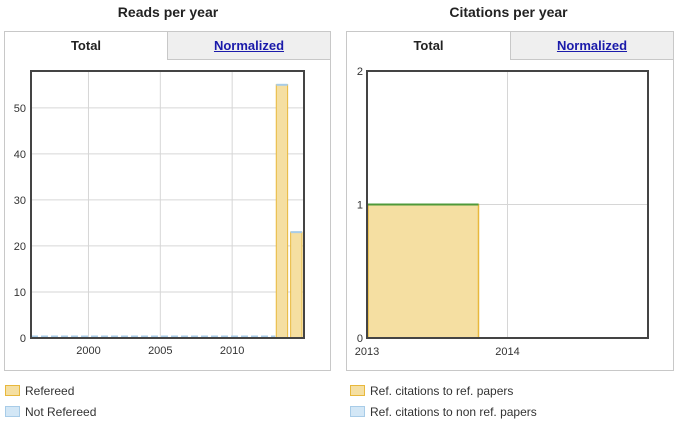 The width and height of the screenshot is (679, 433). Describe the element at coordinates (442, 391) in the screenshot. I see `legend-label-ref-to-ref: Ref. citations to ref. papers` at that location.